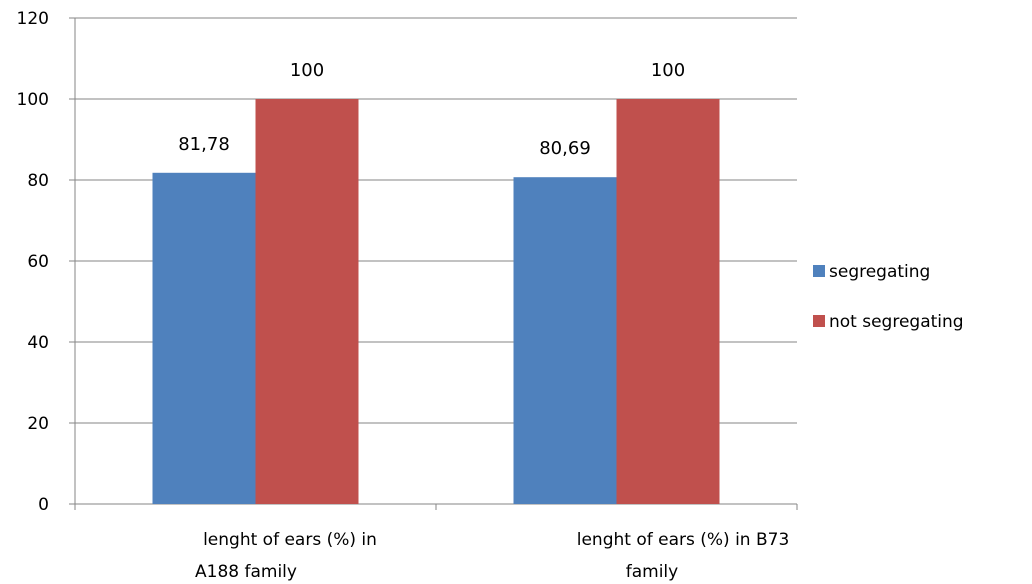  I want to click on legend: segregating not segregating, so click(888, 297).